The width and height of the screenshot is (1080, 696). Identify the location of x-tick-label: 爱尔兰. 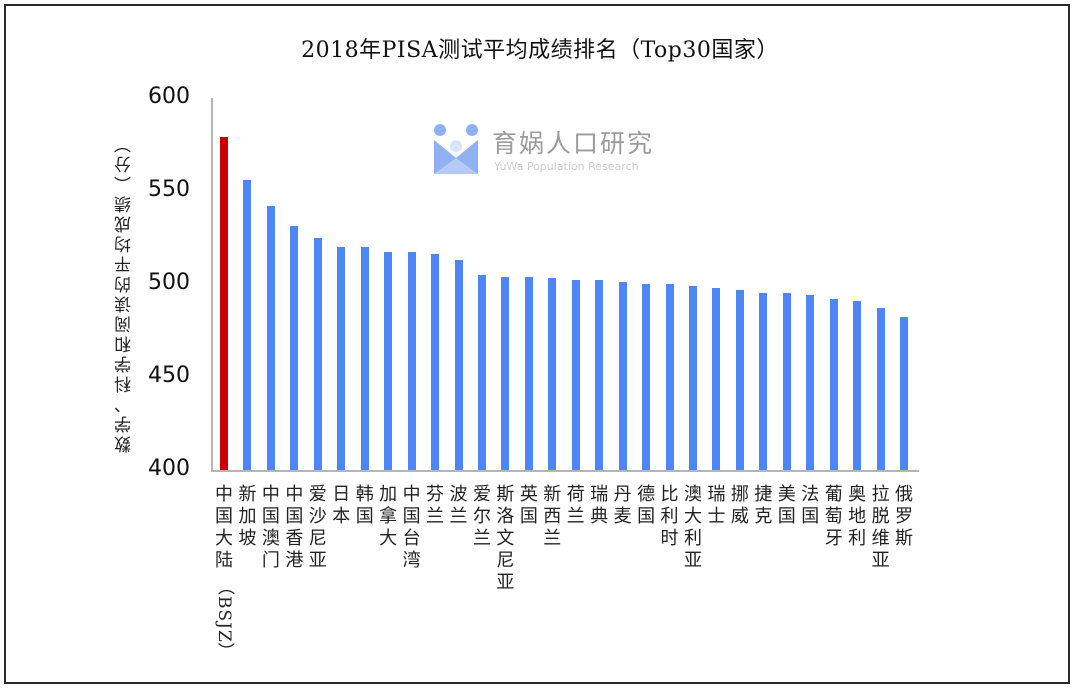
(482, 517).